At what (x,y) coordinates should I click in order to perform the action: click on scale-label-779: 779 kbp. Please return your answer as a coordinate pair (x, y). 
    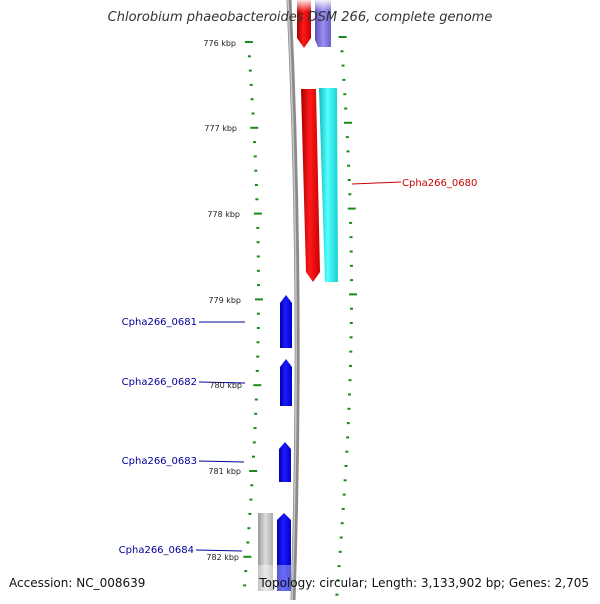
    Looking at the image, I should click on (224, 300).